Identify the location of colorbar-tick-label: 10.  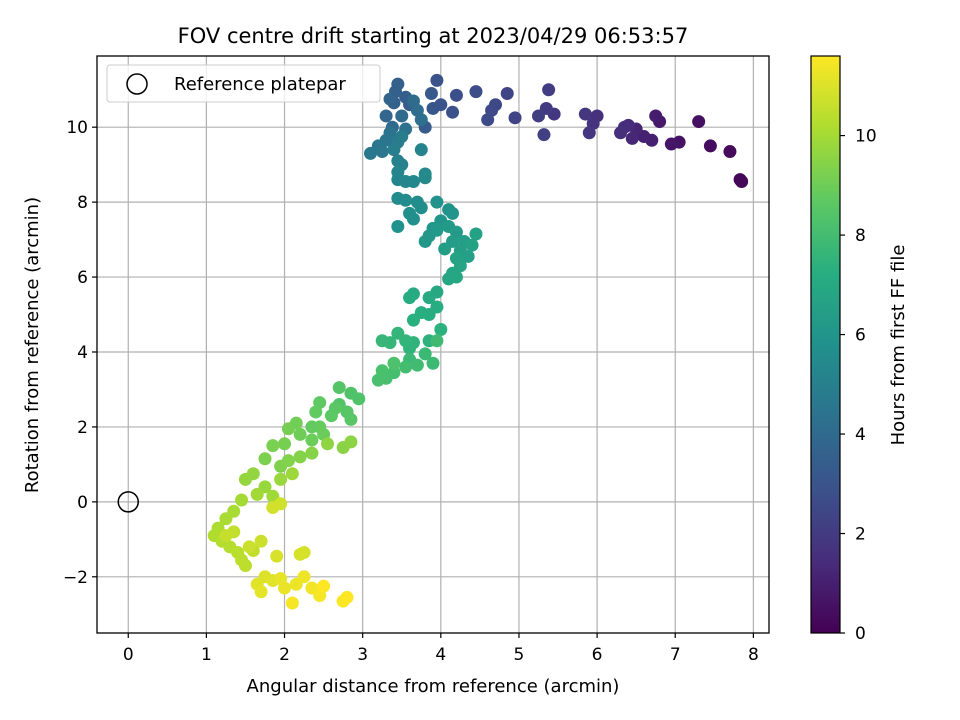
(866, 137).